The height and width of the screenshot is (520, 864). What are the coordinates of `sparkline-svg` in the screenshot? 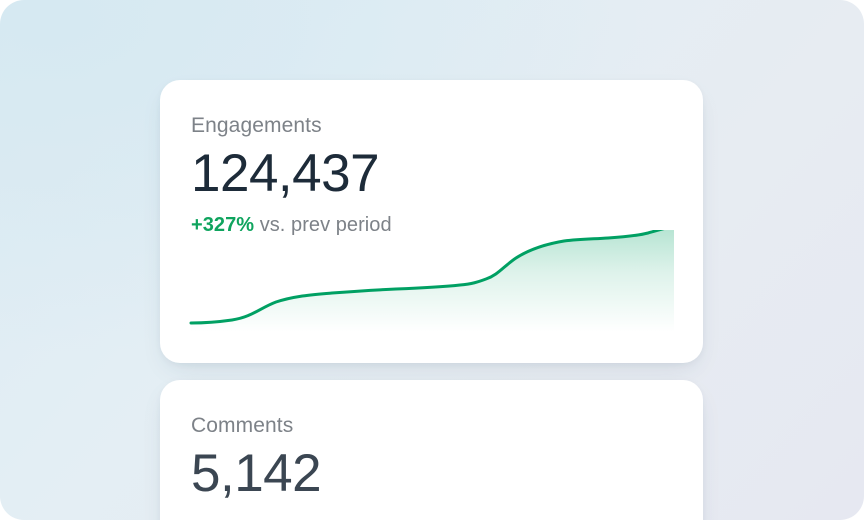 It's located at (431, 281).